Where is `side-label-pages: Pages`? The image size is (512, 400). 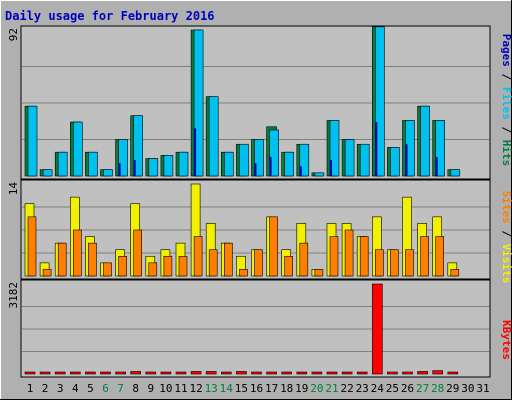 side-label-pages: Pages is located at coordinates (506, 50).